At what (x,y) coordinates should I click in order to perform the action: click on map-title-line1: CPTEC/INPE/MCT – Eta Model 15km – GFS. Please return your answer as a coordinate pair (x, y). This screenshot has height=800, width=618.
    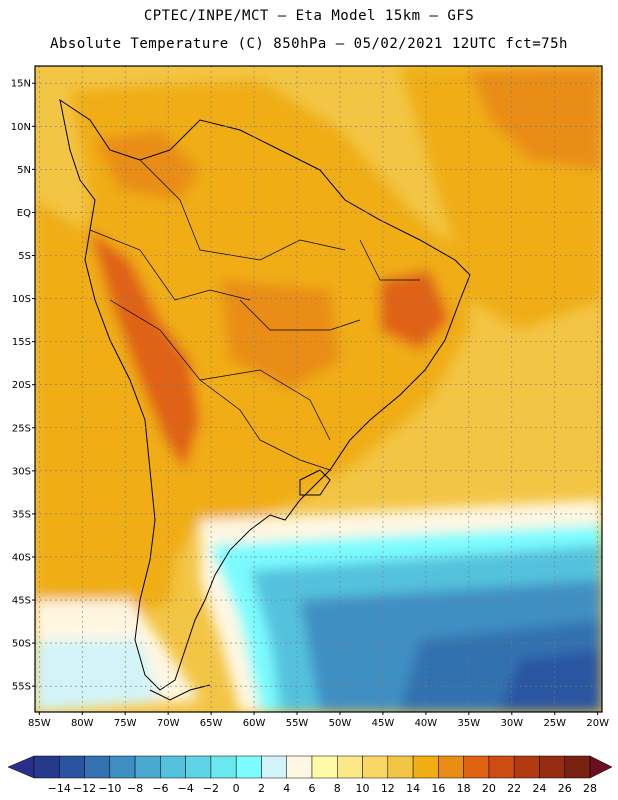
    Looking at the image, I should click on (309, 16).